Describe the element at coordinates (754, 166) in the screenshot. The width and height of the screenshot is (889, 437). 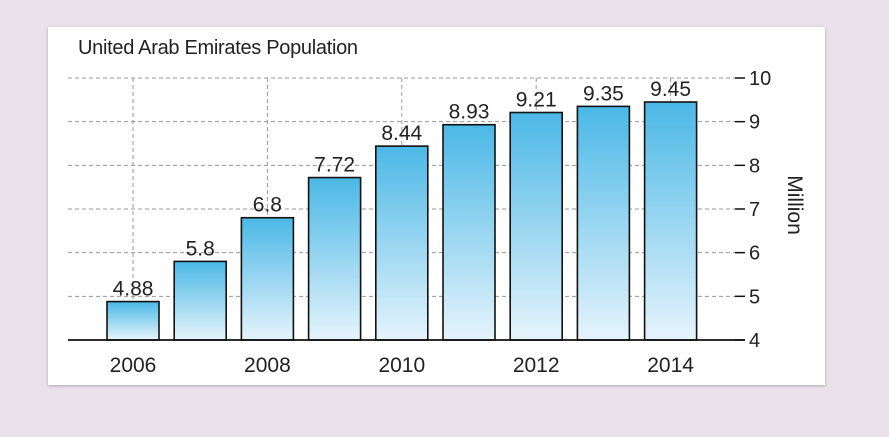
I see `y-tick-label: 8` at that location.